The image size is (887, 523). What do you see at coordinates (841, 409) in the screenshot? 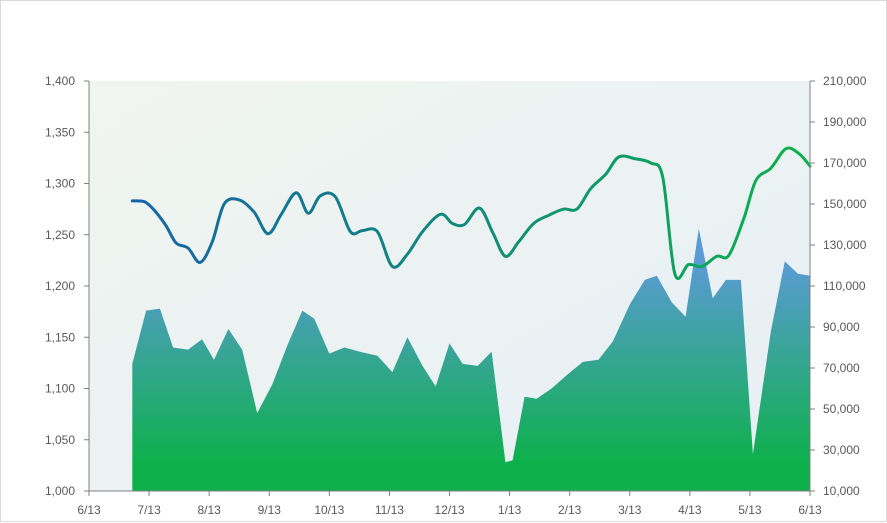
I see `right-tick-label: 50,000` at bounding box center [841, 409].